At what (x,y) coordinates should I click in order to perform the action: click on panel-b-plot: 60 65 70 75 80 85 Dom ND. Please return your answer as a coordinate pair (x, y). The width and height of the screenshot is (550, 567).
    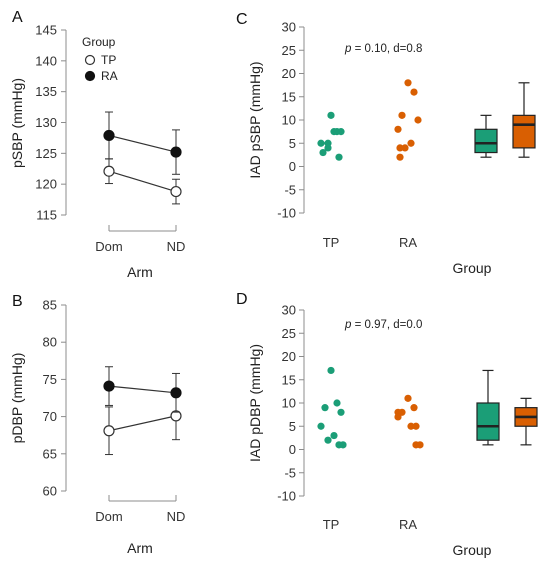
    Looking at the image, I should click on (114, 411).